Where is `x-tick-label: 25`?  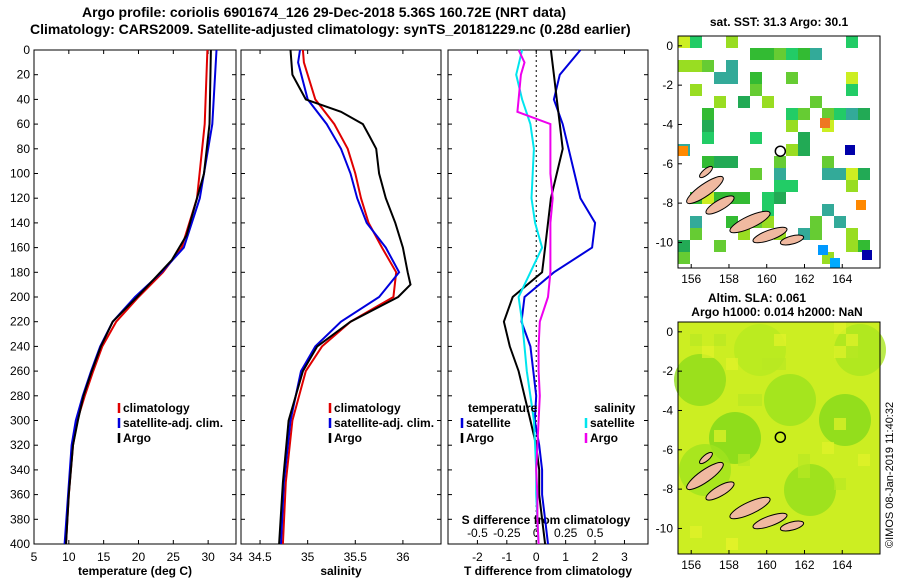 x-tick-label: 25 is located at coordinates (174, 557).